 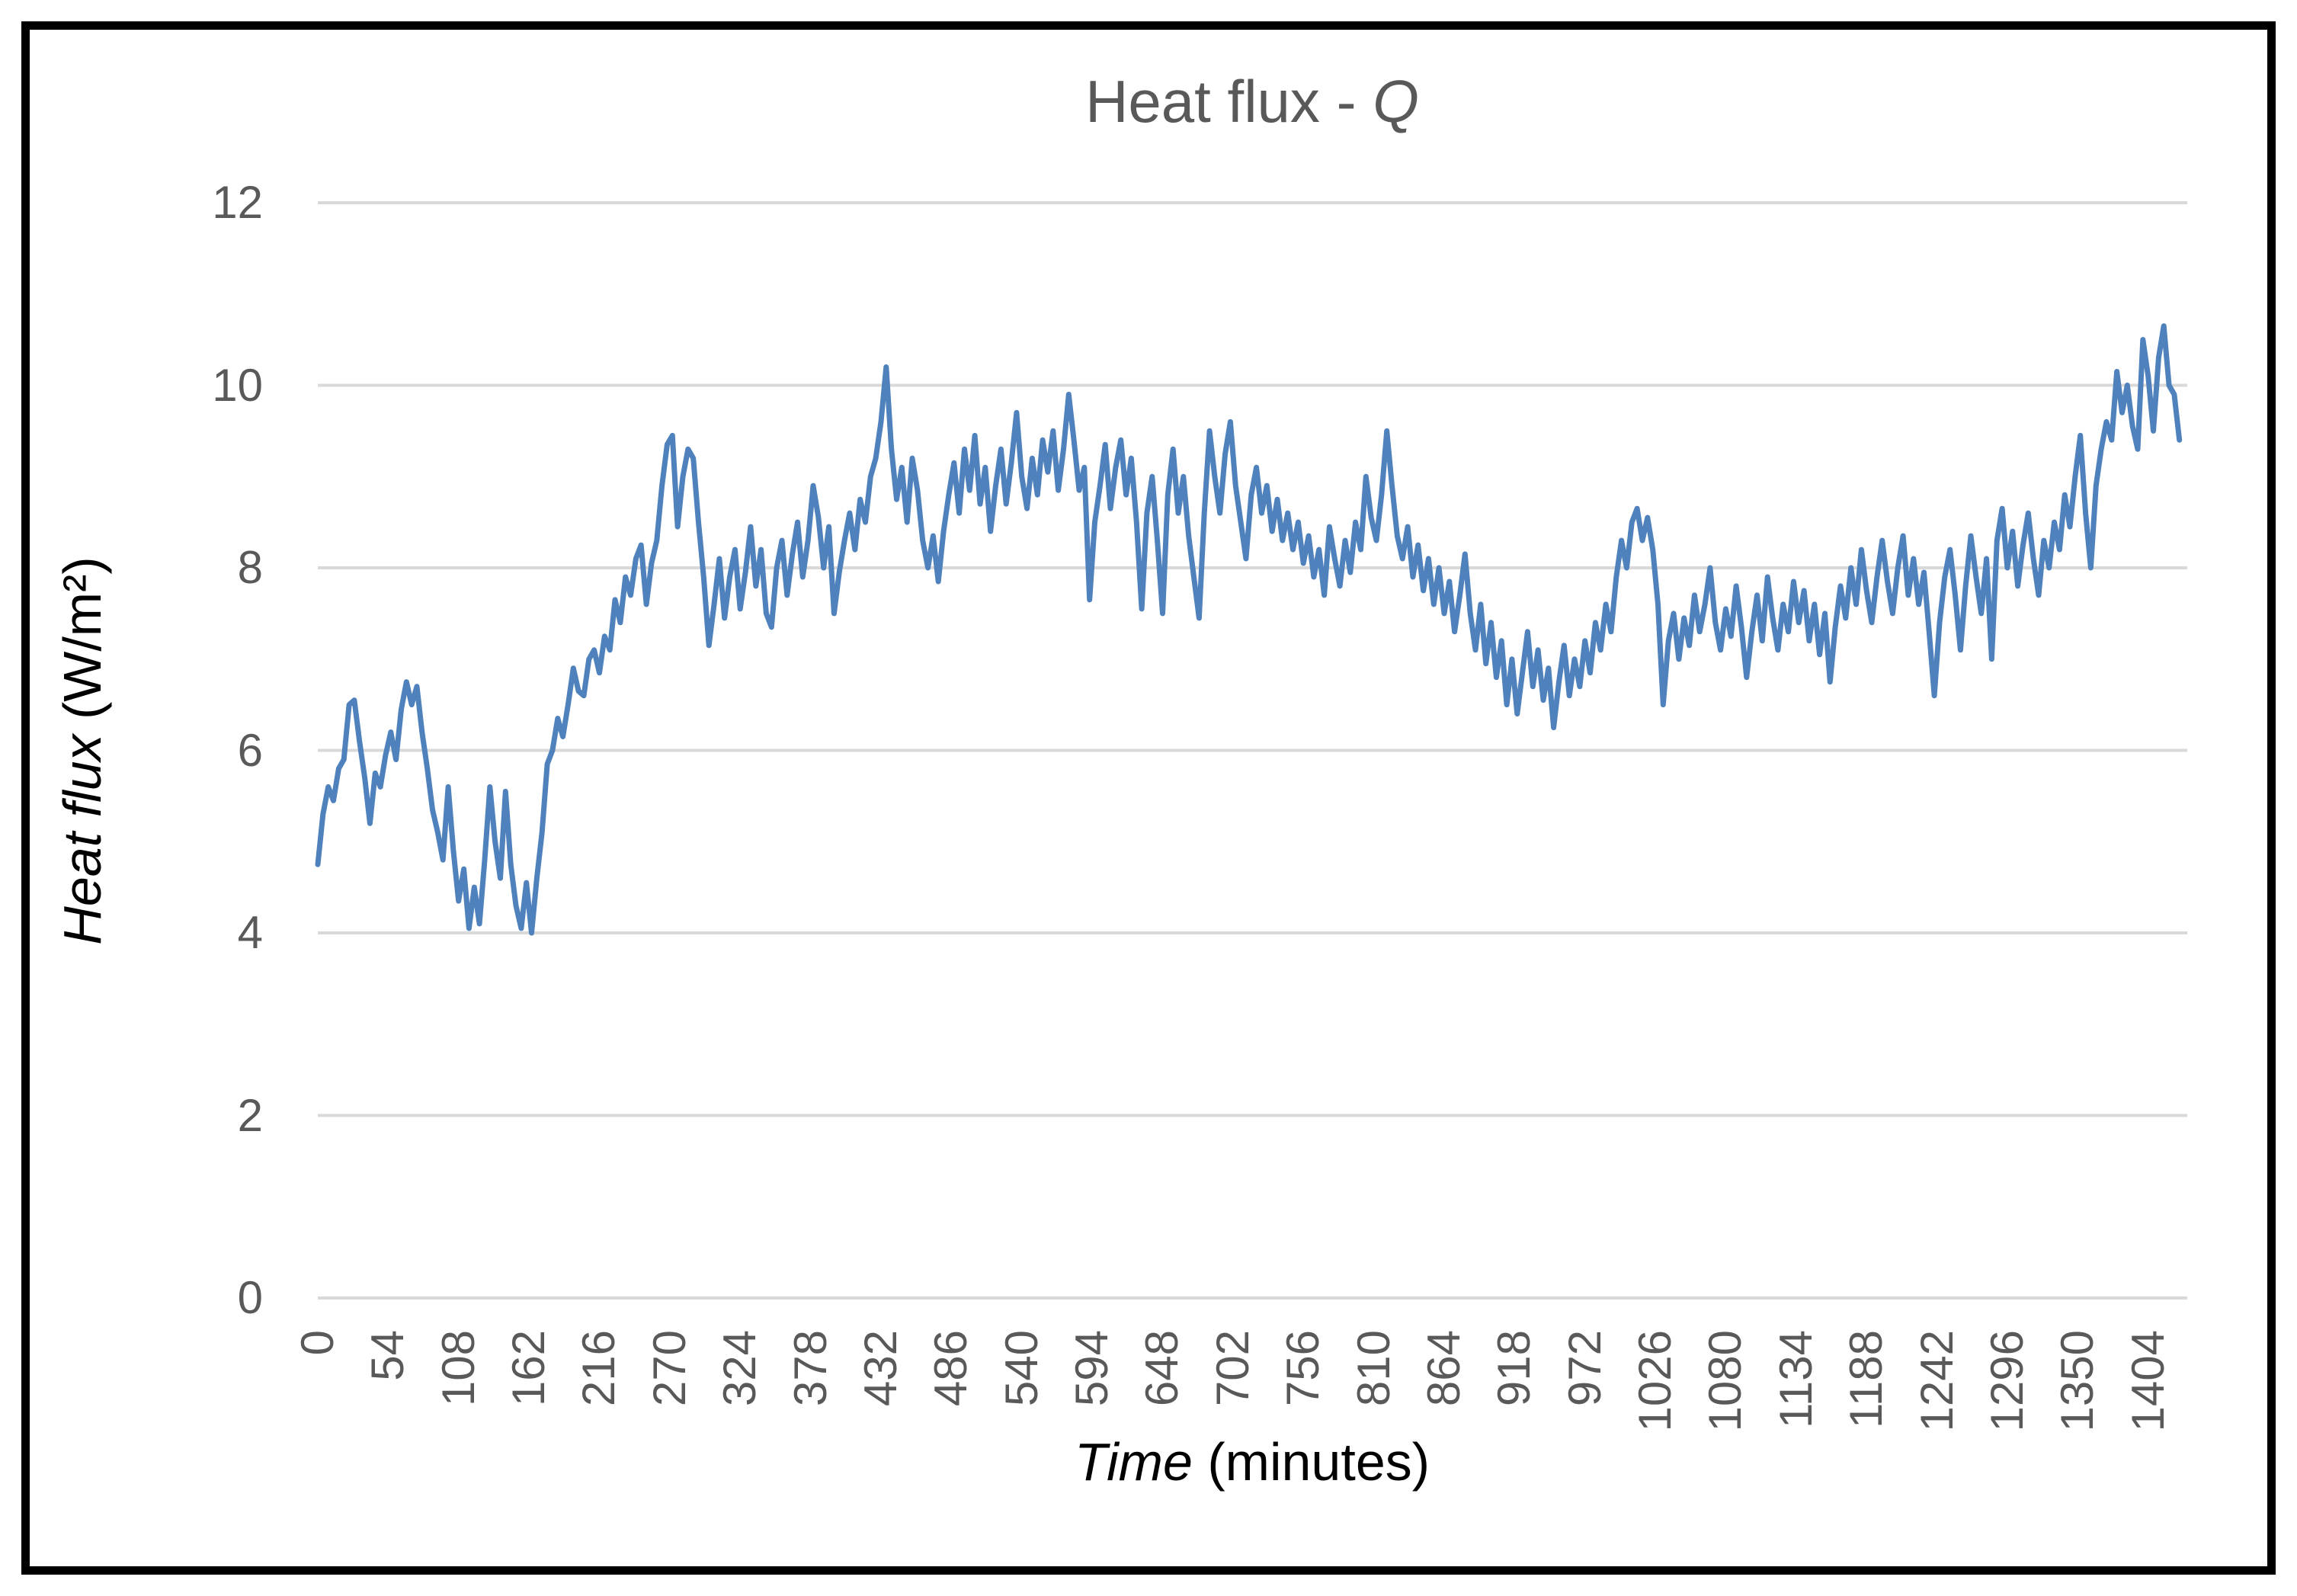 What do you see at coordinates (1232, 1368) in the screenshot?
I see `x-tick-label: 702` at bounding box center [1232, 1368].